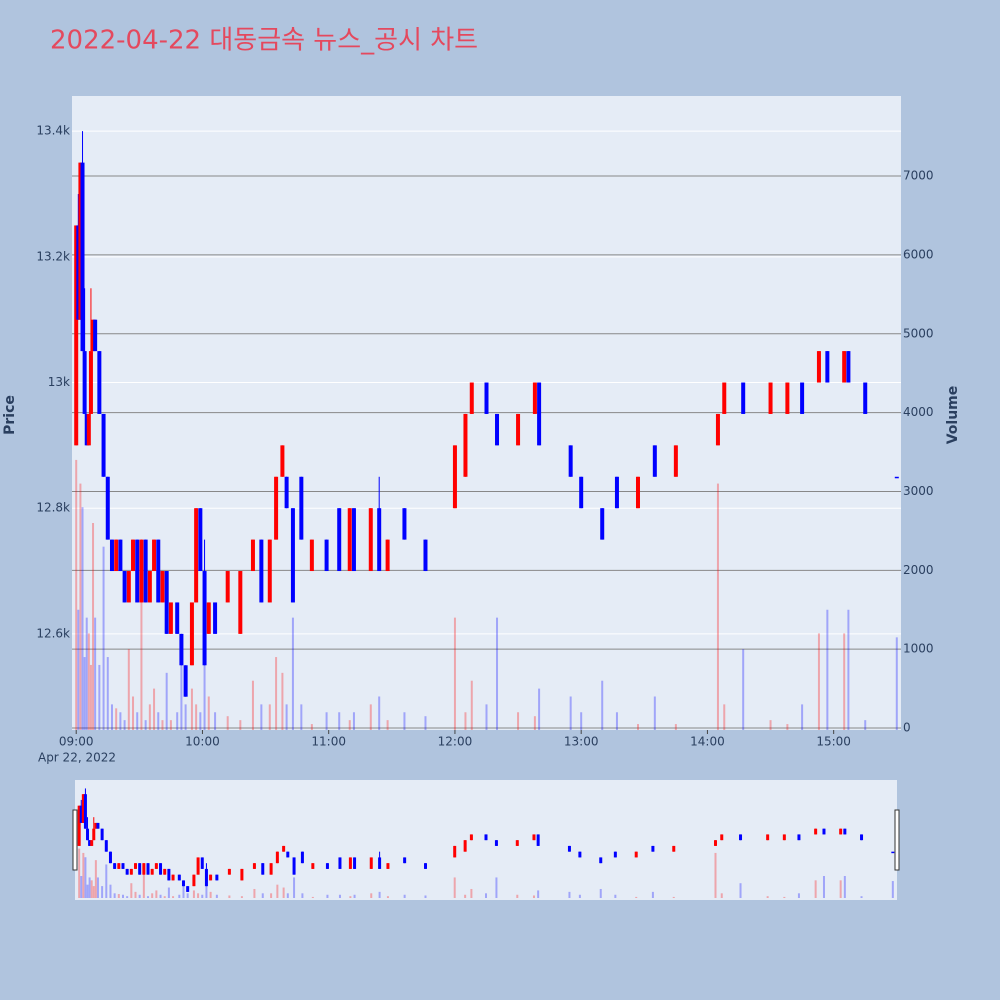 The width and height of the screenshot is (1000, 1000). What do you see at coordinates (918, 570) in the screenshot?
I see `y2-tick-label: 2000` at bounding box center [918, 570].